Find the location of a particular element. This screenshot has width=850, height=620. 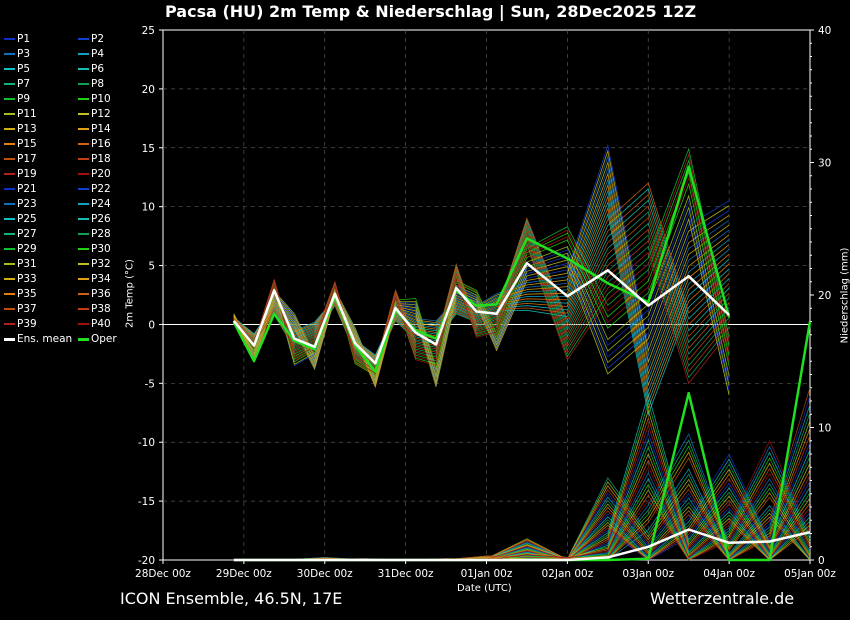

legend-label: P1 is located at coordinates (24, 39).